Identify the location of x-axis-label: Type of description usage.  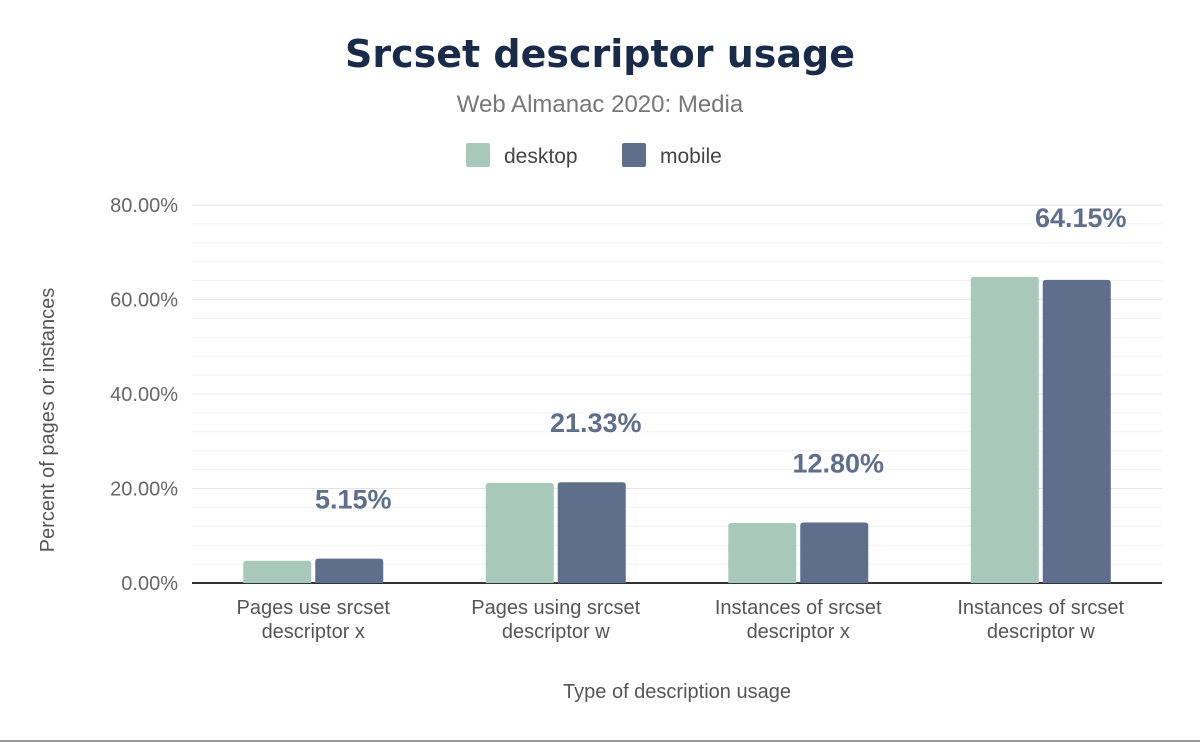
(677, 692).